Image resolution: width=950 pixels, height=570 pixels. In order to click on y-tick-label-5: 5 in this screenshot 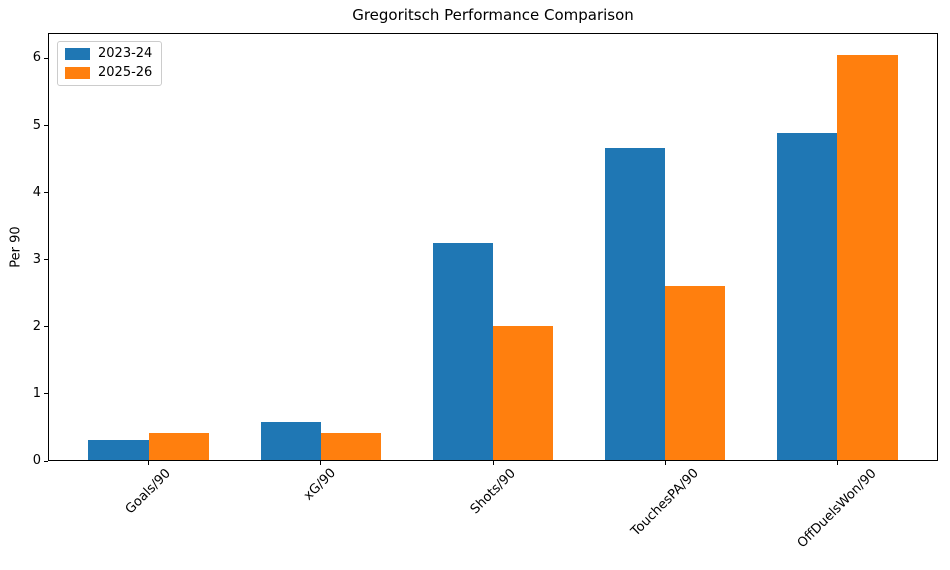, I will do `click(36, 125)`.